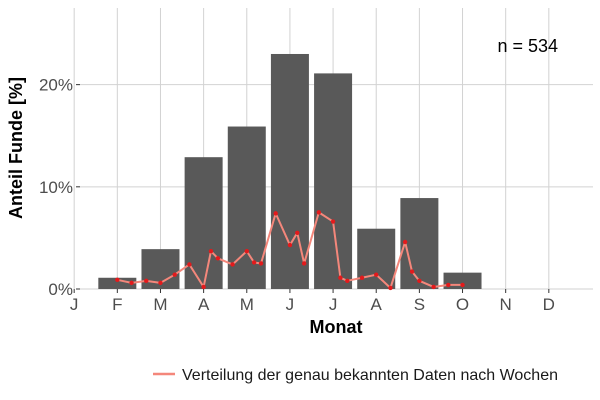 The height and width of the screenshot is (400, 600). I want to click on y-axis-title: Anteil Funde [%], so click(16, 148).